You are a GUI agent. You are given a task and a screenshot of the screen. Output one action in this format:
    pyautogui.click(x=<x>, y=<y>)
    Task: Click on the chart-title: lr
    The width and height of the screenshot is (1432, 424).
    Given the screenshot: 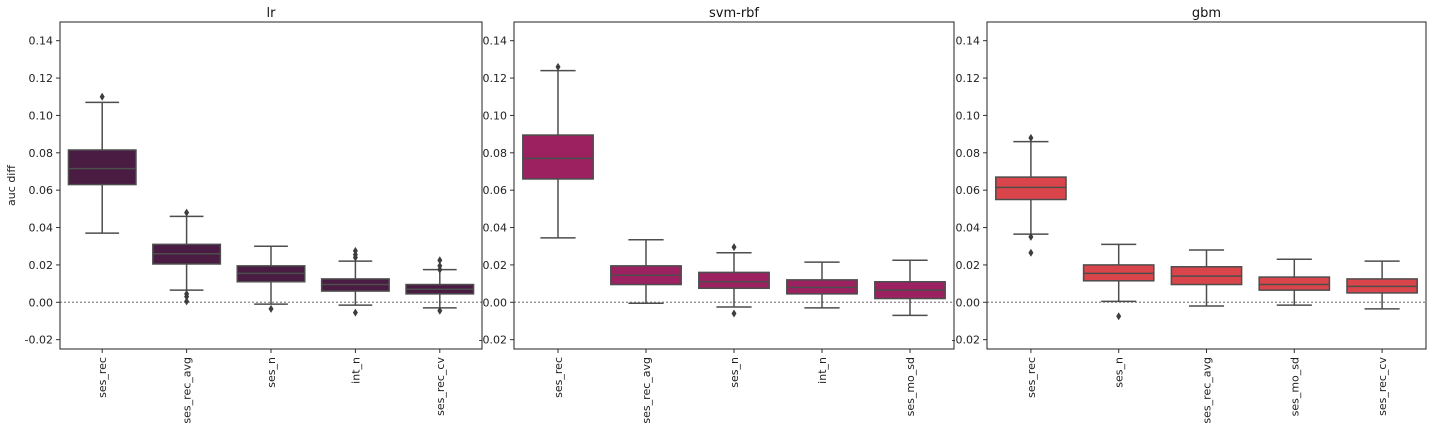 What is the action you would take?
    pyautogui.click(x=272, y=13)
    